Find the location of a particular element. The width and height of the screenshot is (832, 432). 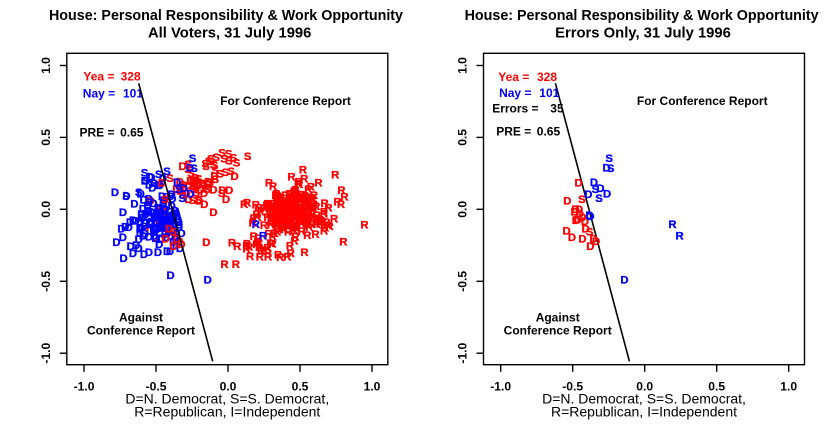

svg-text: 0.5 is located at coordinates (716, 387).